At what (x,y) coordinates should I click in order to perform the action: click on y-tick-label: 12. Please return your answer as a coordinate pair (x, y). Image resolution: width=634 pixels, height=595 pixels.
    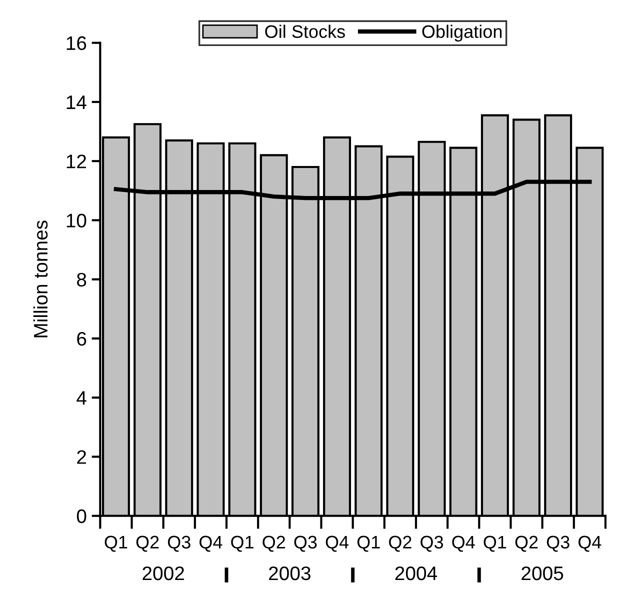
    Looking at the image, I should click on (76, 161).